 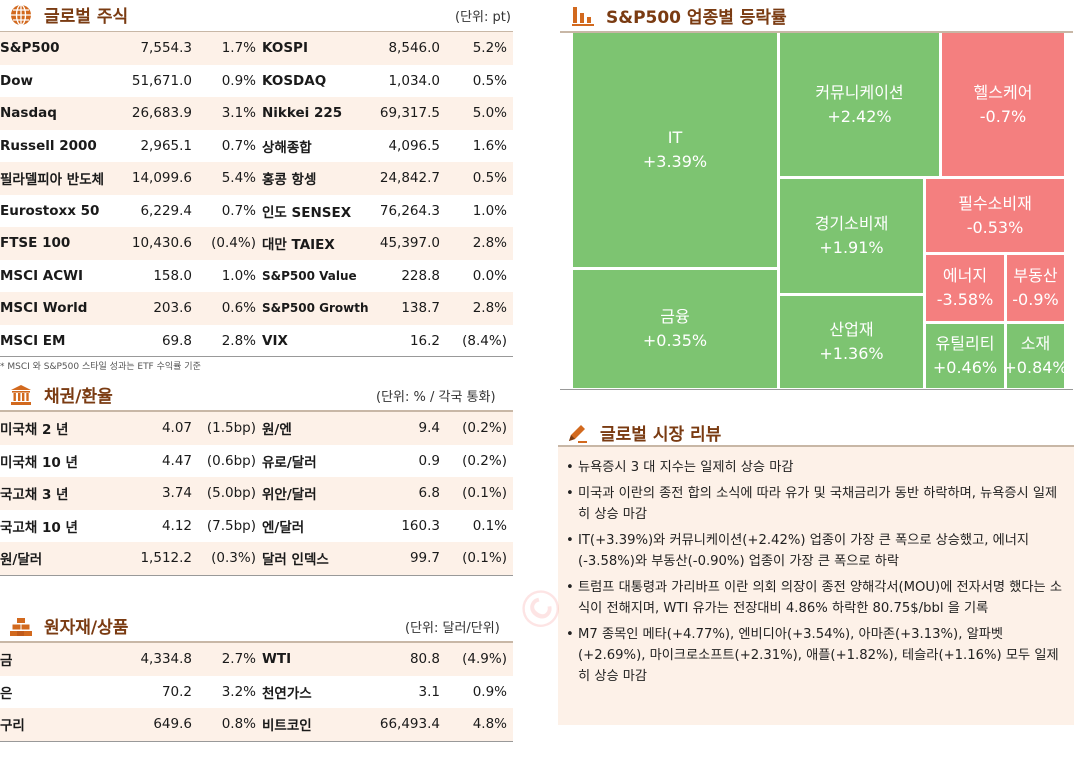 I want to click on tile-materials: 소재 +0.84%, so click(x=1035, y=356).